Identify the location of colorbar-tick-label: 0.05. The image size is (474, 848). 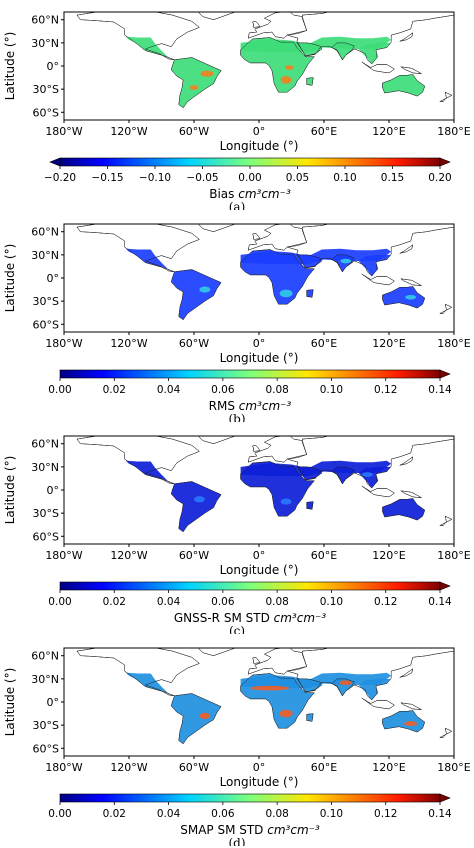
(297, 178).